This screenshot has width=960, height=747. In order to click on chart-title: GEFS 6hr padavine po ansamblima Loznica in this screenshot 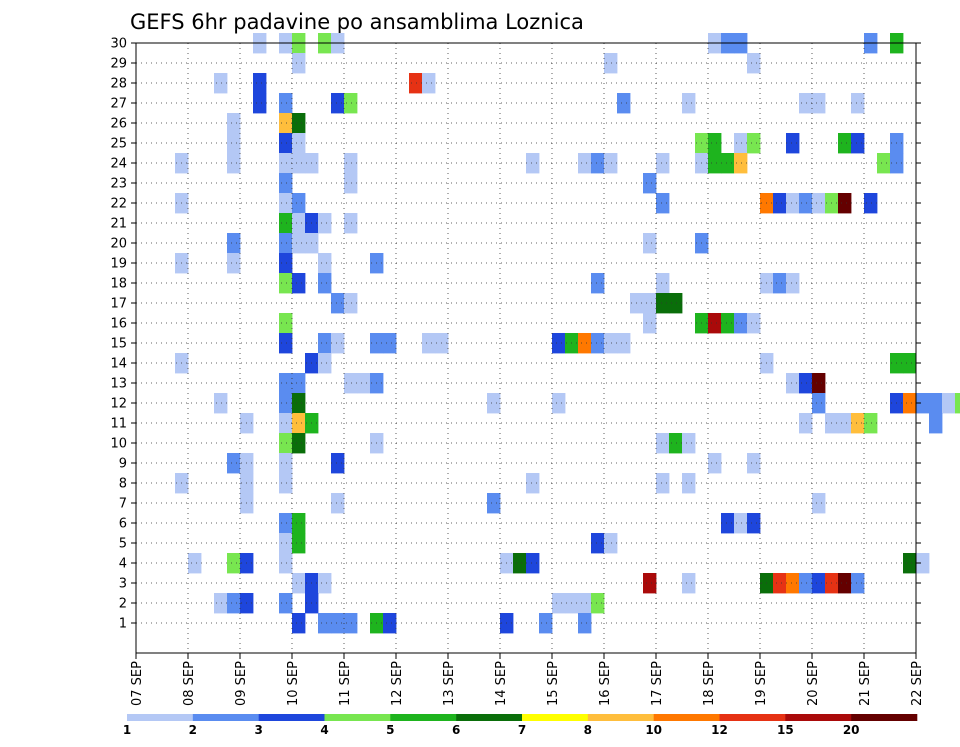, I will do `click(357, 22)`.